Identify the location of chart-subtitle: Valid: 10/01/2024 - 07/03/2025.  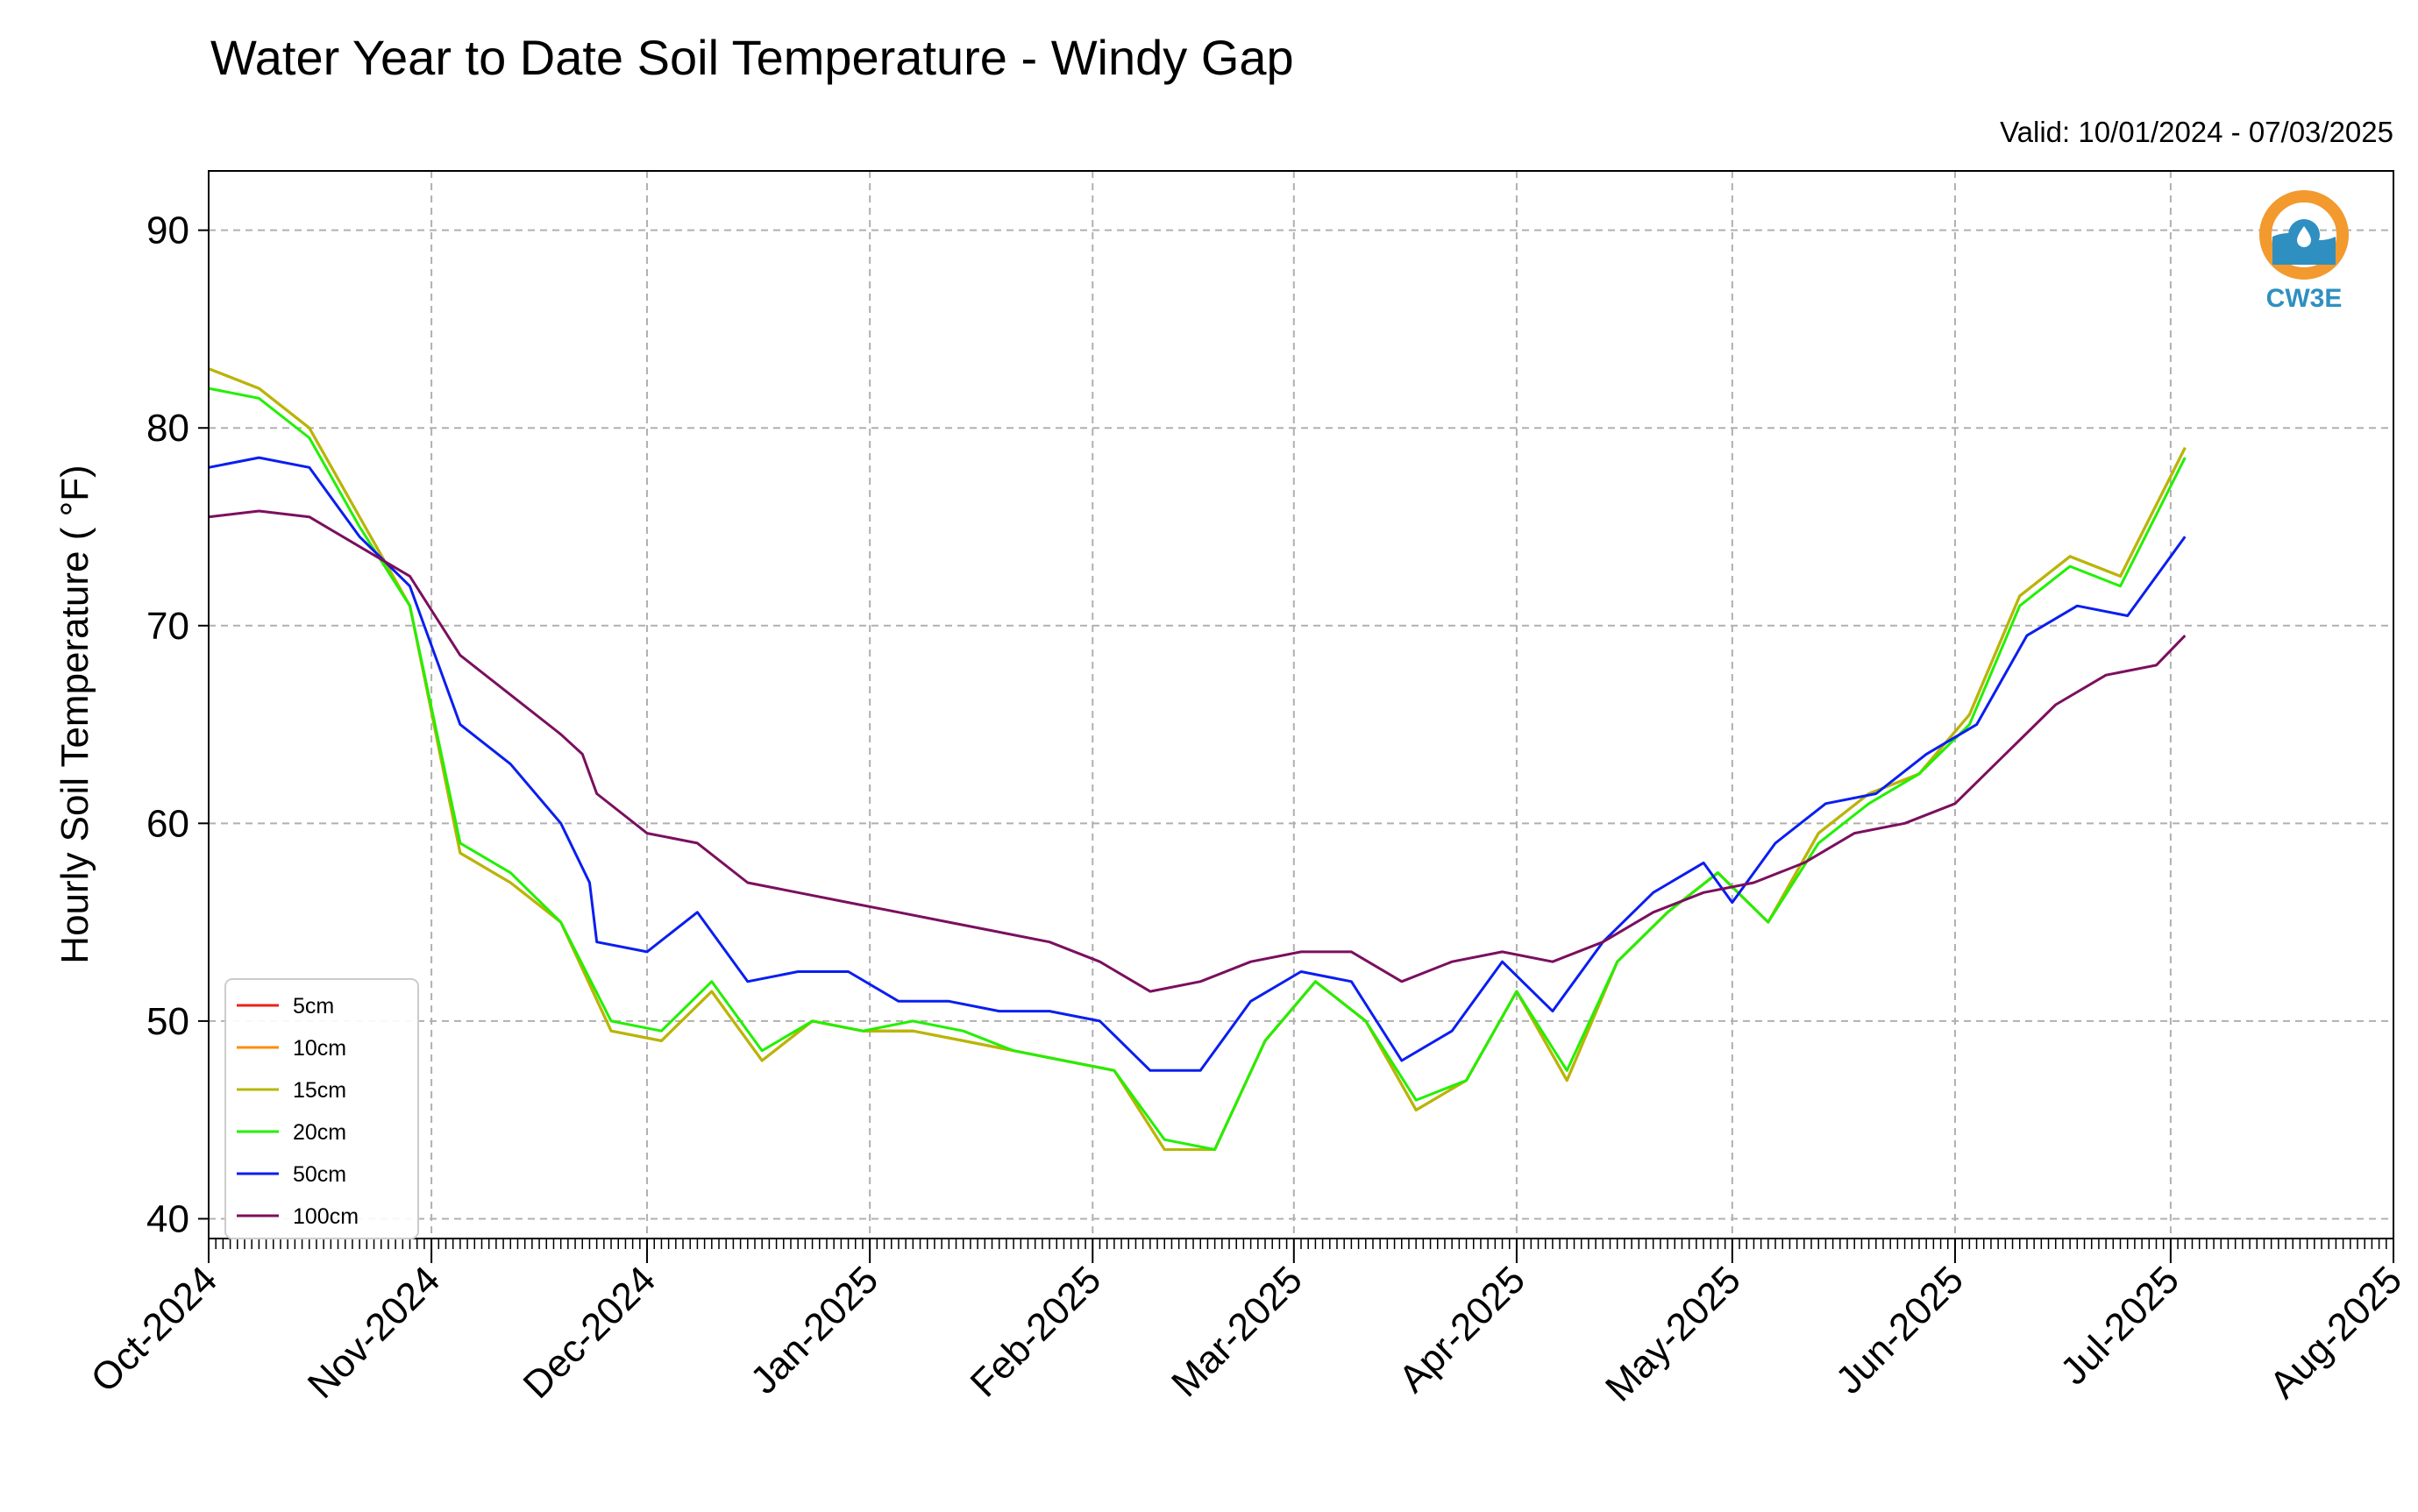
(2196, 132).